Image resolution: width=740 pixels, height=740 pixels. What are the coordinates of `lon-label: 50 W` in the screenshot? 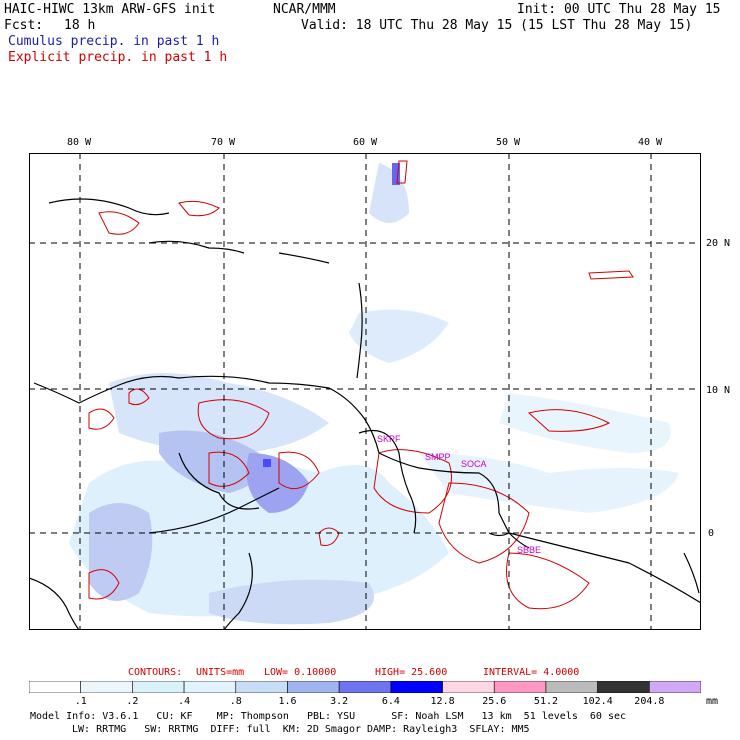 It's located at (508, 142).